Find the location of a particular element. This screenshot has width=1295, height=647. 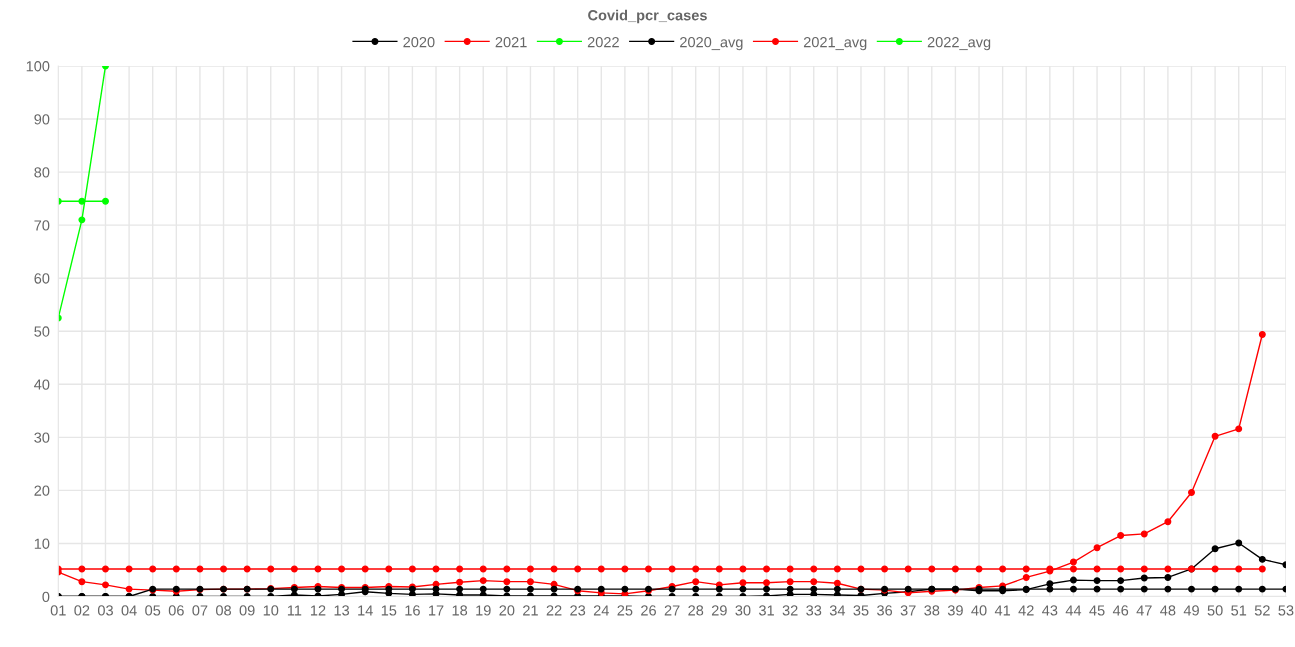

x-tick-label: 52 is located at coordinates (1262, 610).